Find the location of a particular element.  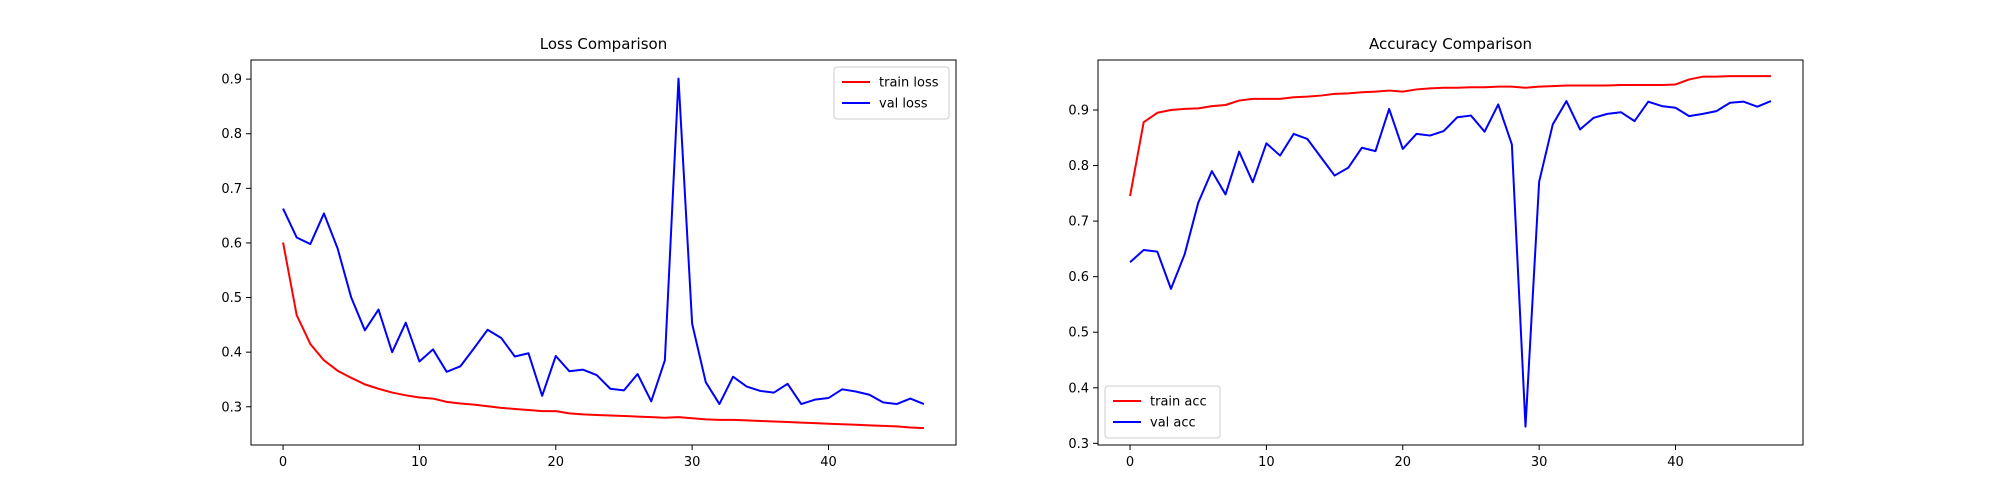

legend-label: train acc is located at coordinates (1178, 402).